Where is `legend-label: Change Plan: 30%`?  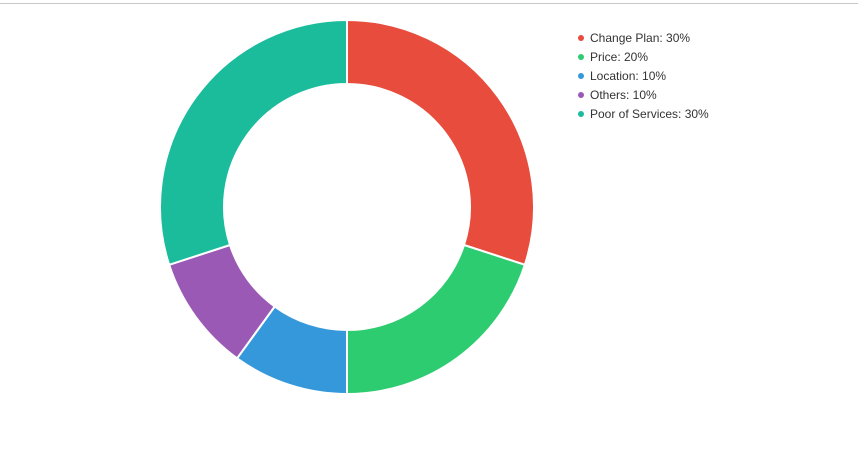 legend-label: Change Plan: 30% is located at coordinates (640, 37).